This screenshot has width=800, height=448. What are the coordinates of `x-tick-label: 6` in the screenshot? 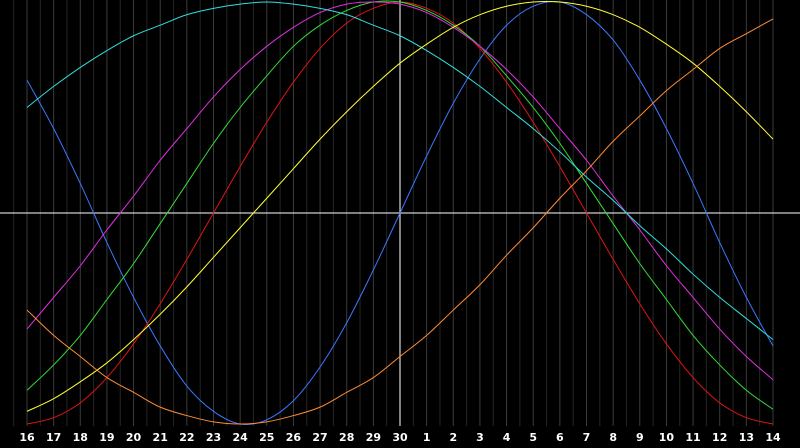 It's located at (560, 437).